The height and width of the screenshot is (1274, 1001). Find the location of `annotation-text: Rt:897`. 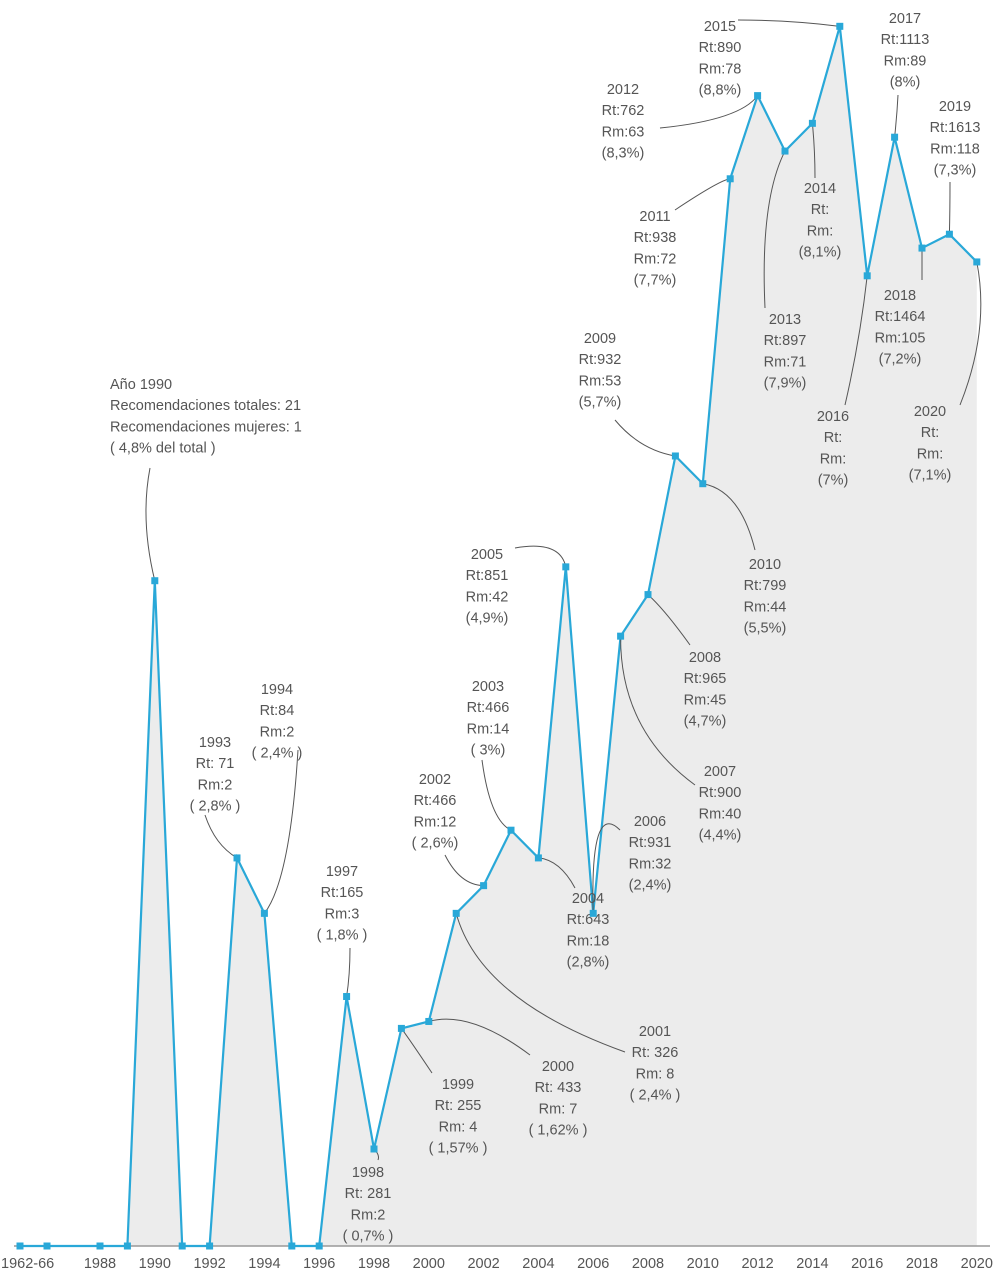

annotation-text: Rt:897 is located at coordinates (785, 341).